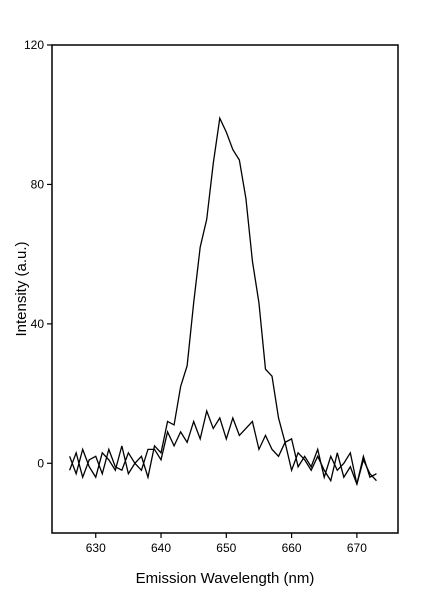  Describe the element at coordinates (38, 184) in the screenshot. I see `y-tick-label: 80` at that location.